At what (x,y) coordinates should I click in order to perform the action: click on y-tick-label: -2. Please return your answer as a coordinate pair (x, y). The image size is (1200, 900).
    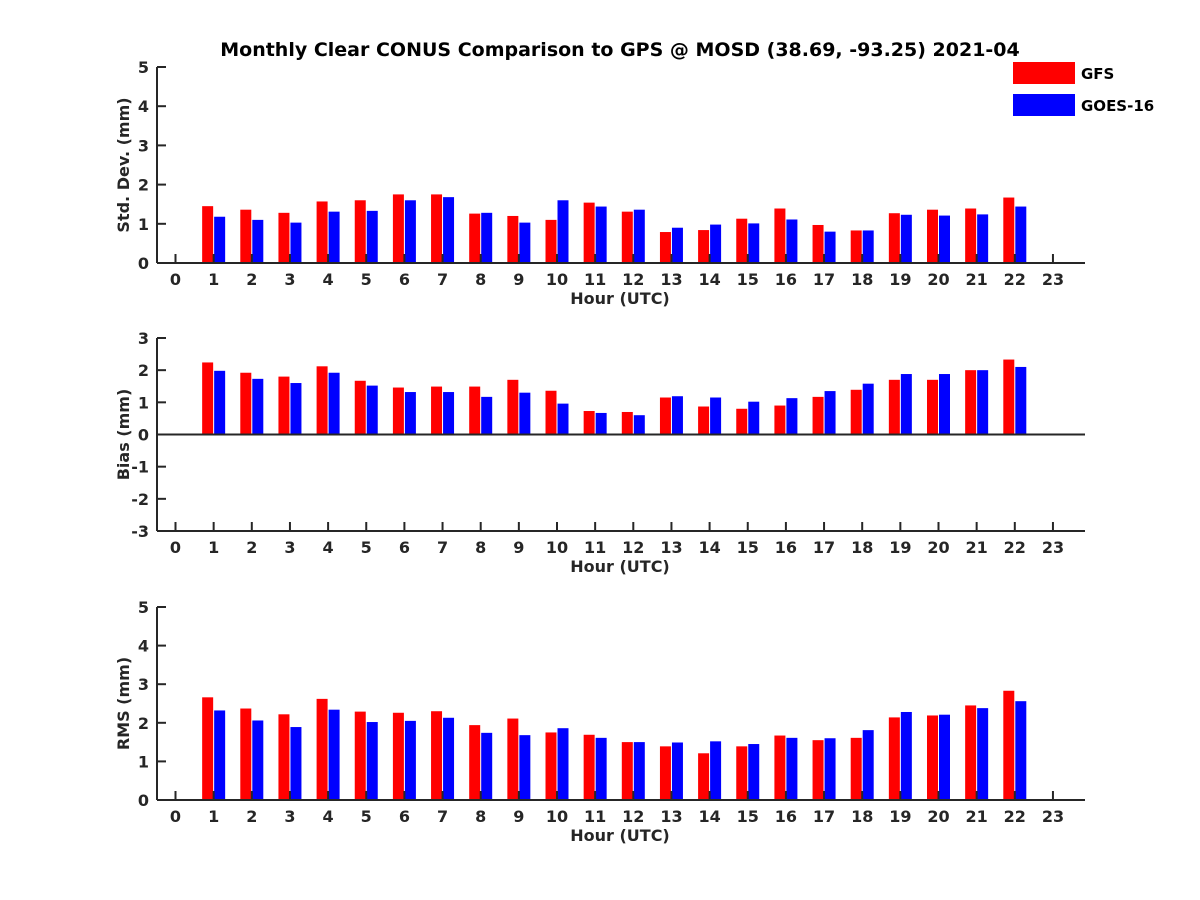
    Looking at the image, I should click on (140, 499).